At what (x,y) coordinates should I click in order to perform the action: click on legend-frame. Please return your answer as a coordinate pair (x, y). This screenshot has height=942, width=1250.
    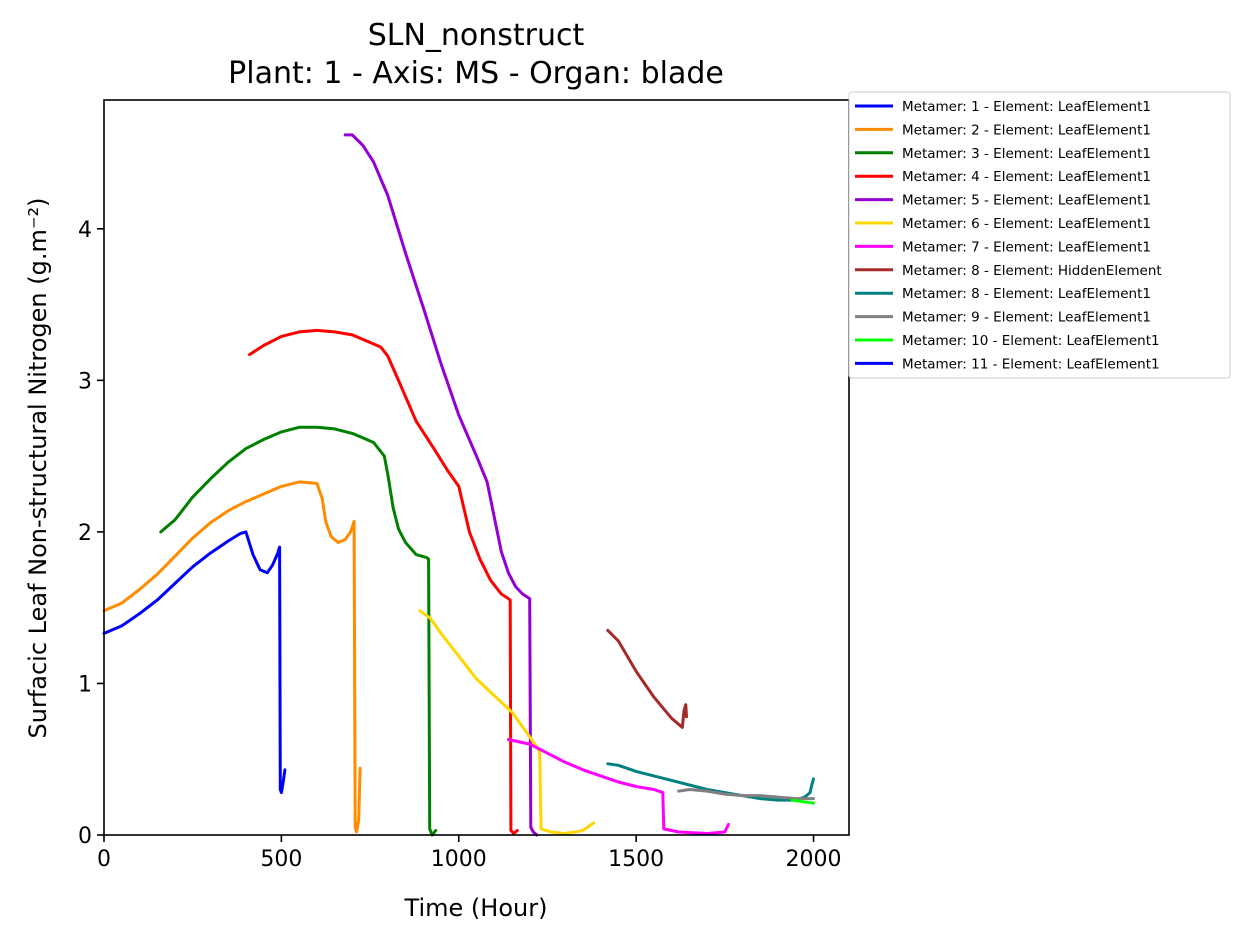
    Looking at the image, I should click on (1039, 235).